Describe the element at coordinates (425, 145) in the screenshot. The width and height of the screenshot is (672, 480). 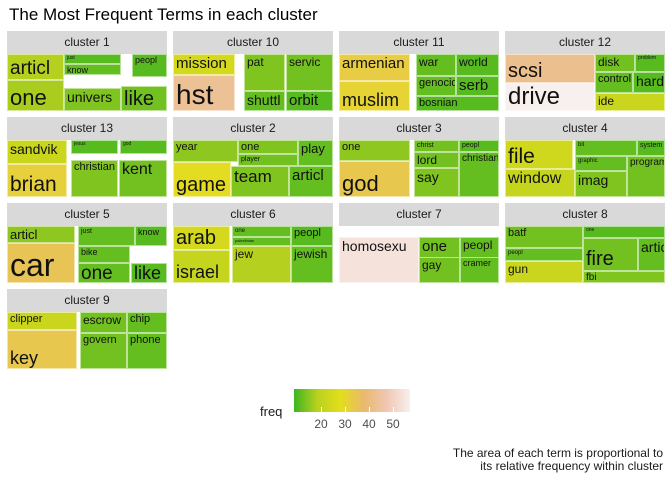
I see `term-label: christ` at that location.